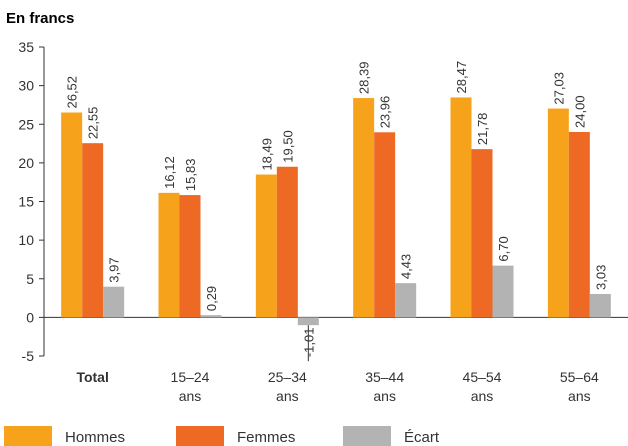 The height and width of the screenshot is (446, 628). What do you see at coordinates (26, 202) in the screenshot?
I see `y-tick-label: 15` at bounding box center [26, 202].